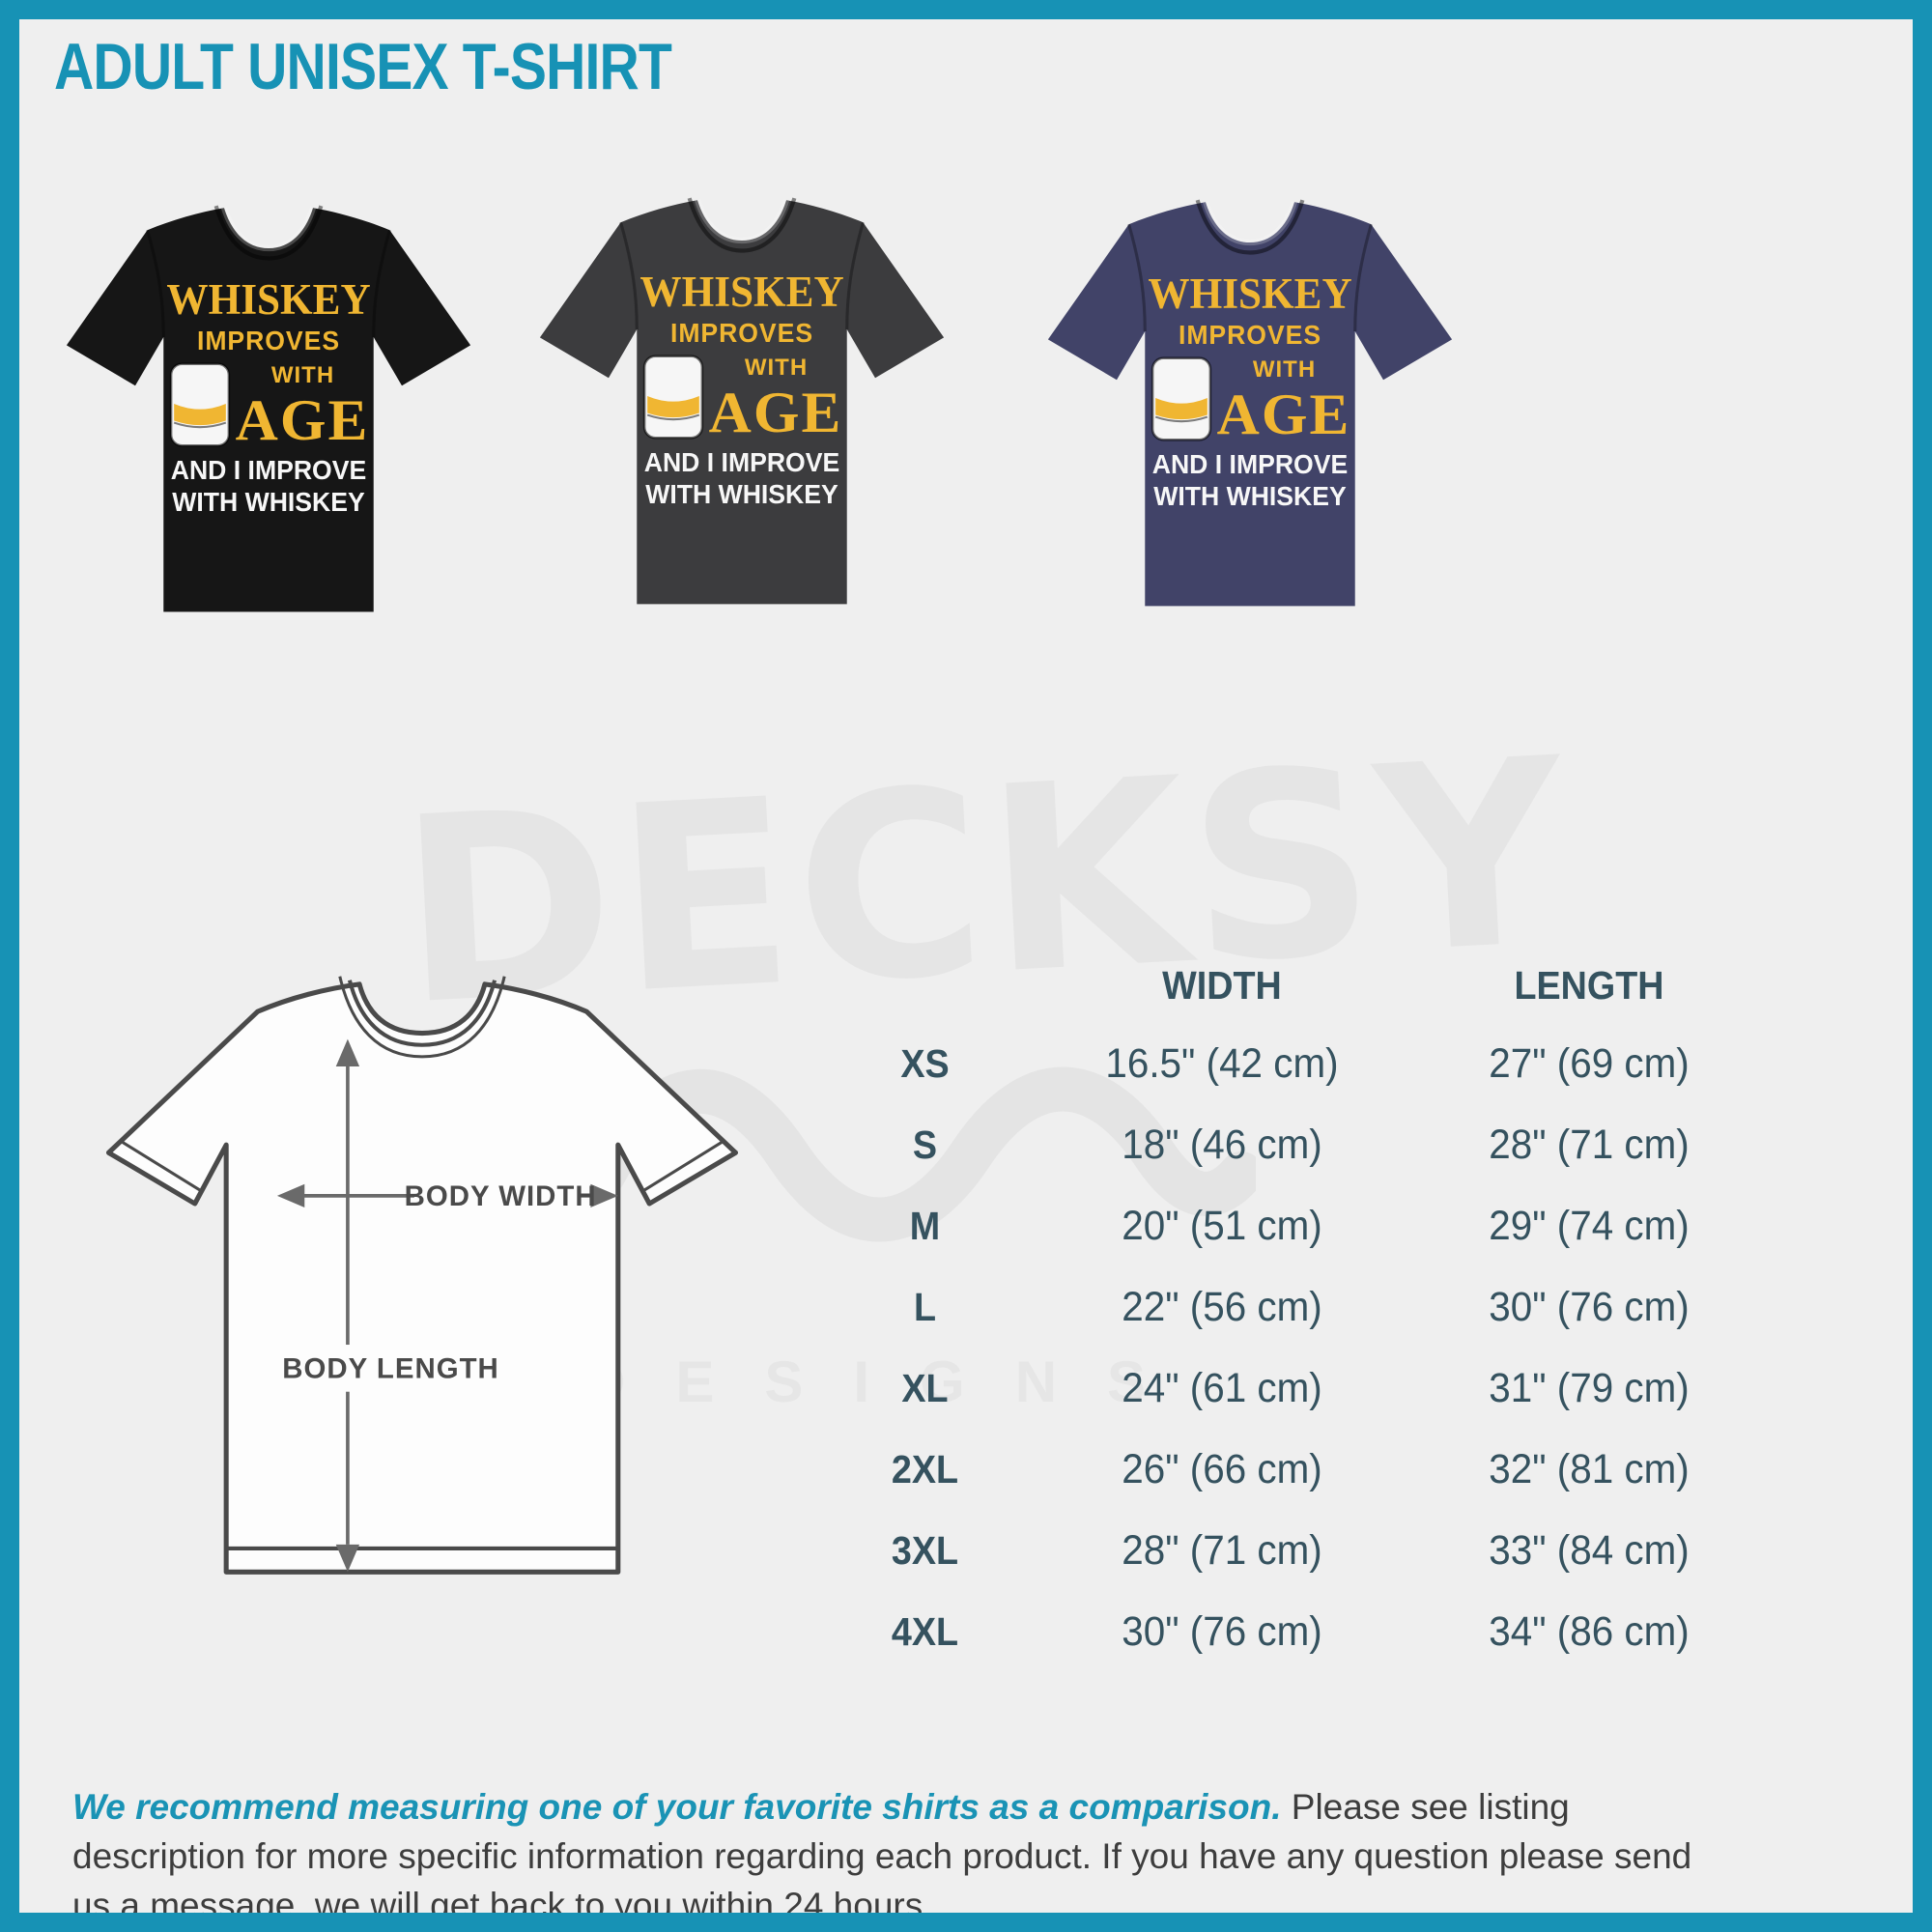  I want to click on width-cell: 30" (76 cm), so click(1222, 1631).